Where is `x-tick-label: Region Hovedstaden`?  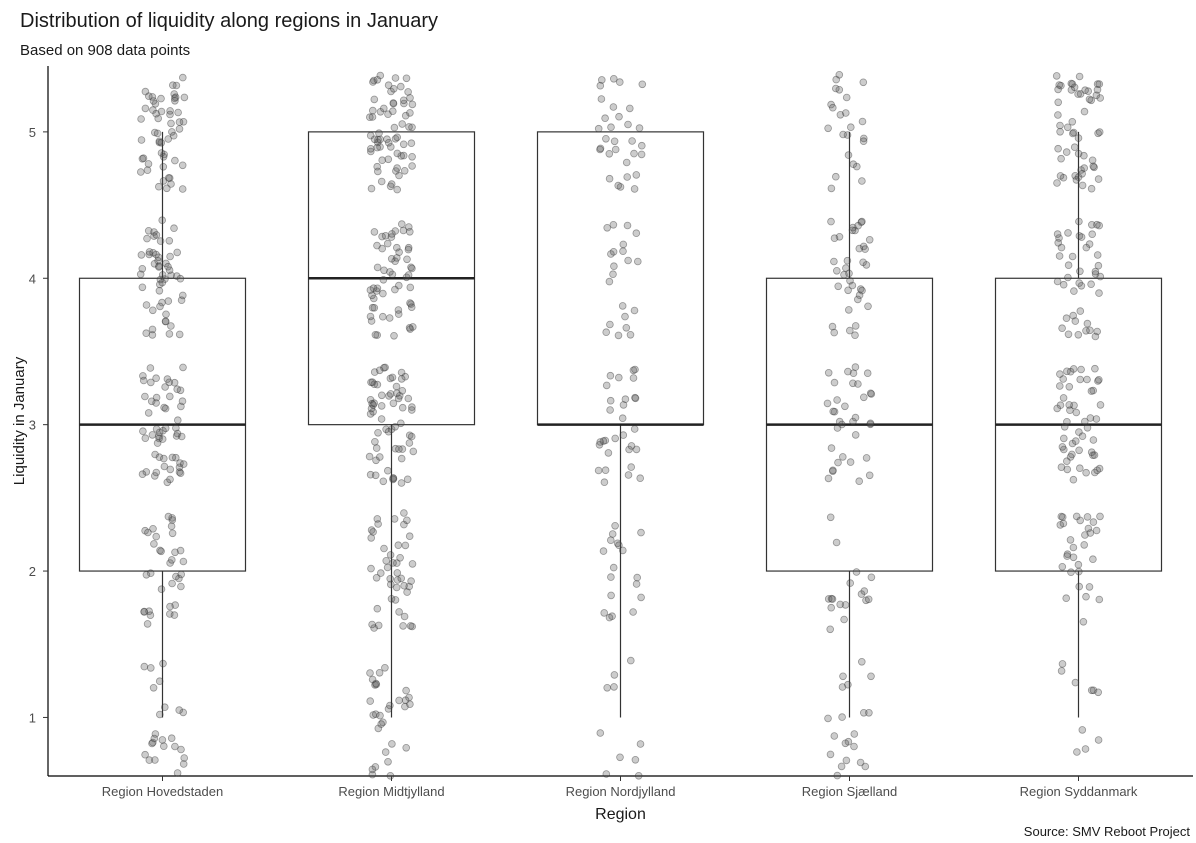 x-tick-label: Region Hovedstaden is located at coordinates (162, 791).